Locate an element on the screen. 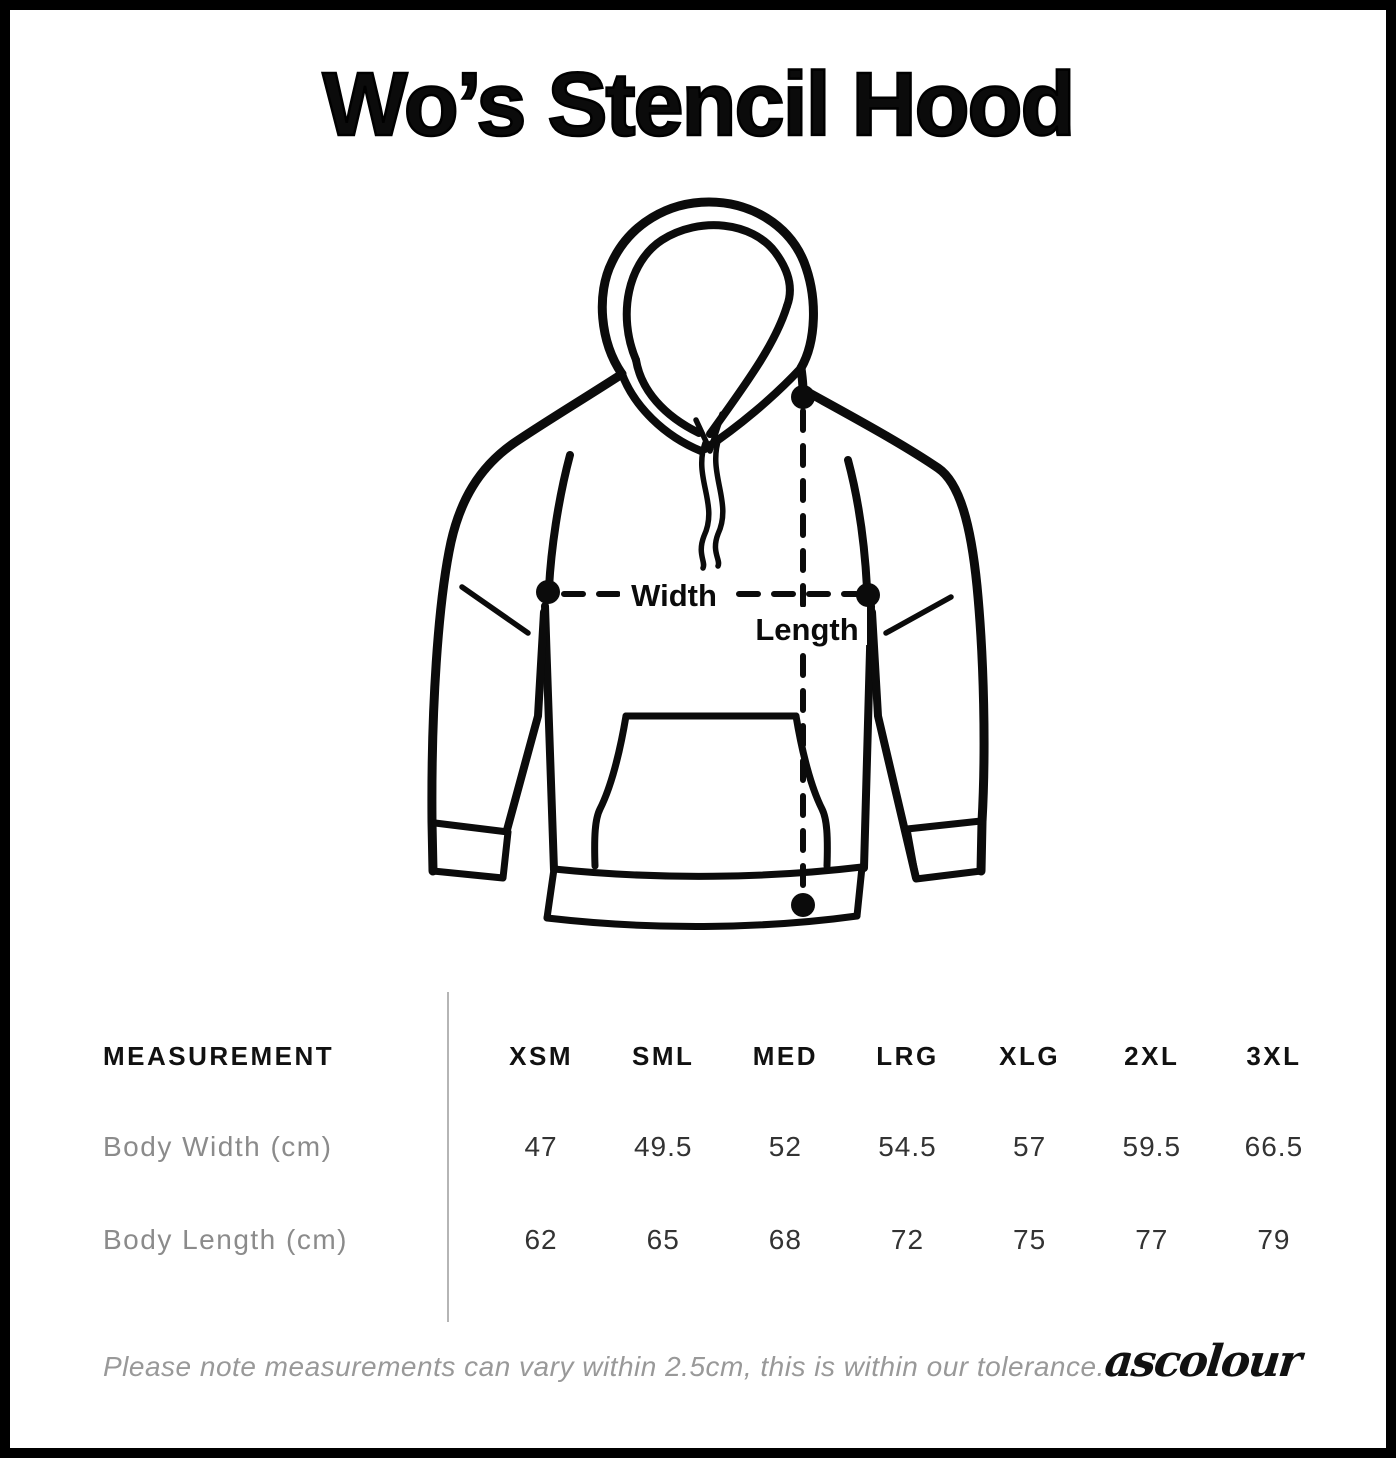 The height and width of the screenshot is (1458, 1396). armhole-left is located at coordinates (559, 521).